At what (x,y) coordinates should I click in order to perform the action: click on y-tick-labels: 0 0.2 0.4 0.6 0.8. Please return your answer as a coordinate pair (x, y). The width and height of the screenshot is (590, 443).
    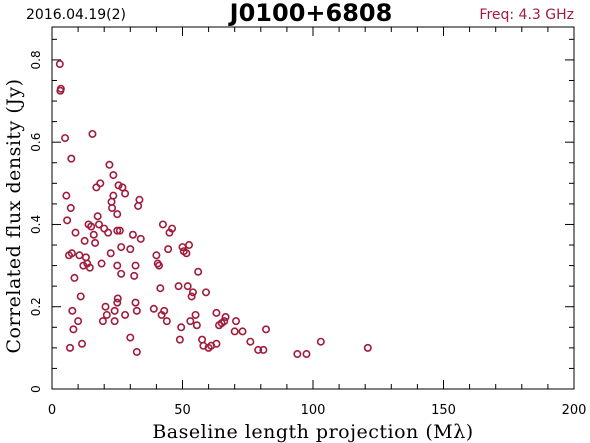
    Looking at the image, I should click on (36, 221).